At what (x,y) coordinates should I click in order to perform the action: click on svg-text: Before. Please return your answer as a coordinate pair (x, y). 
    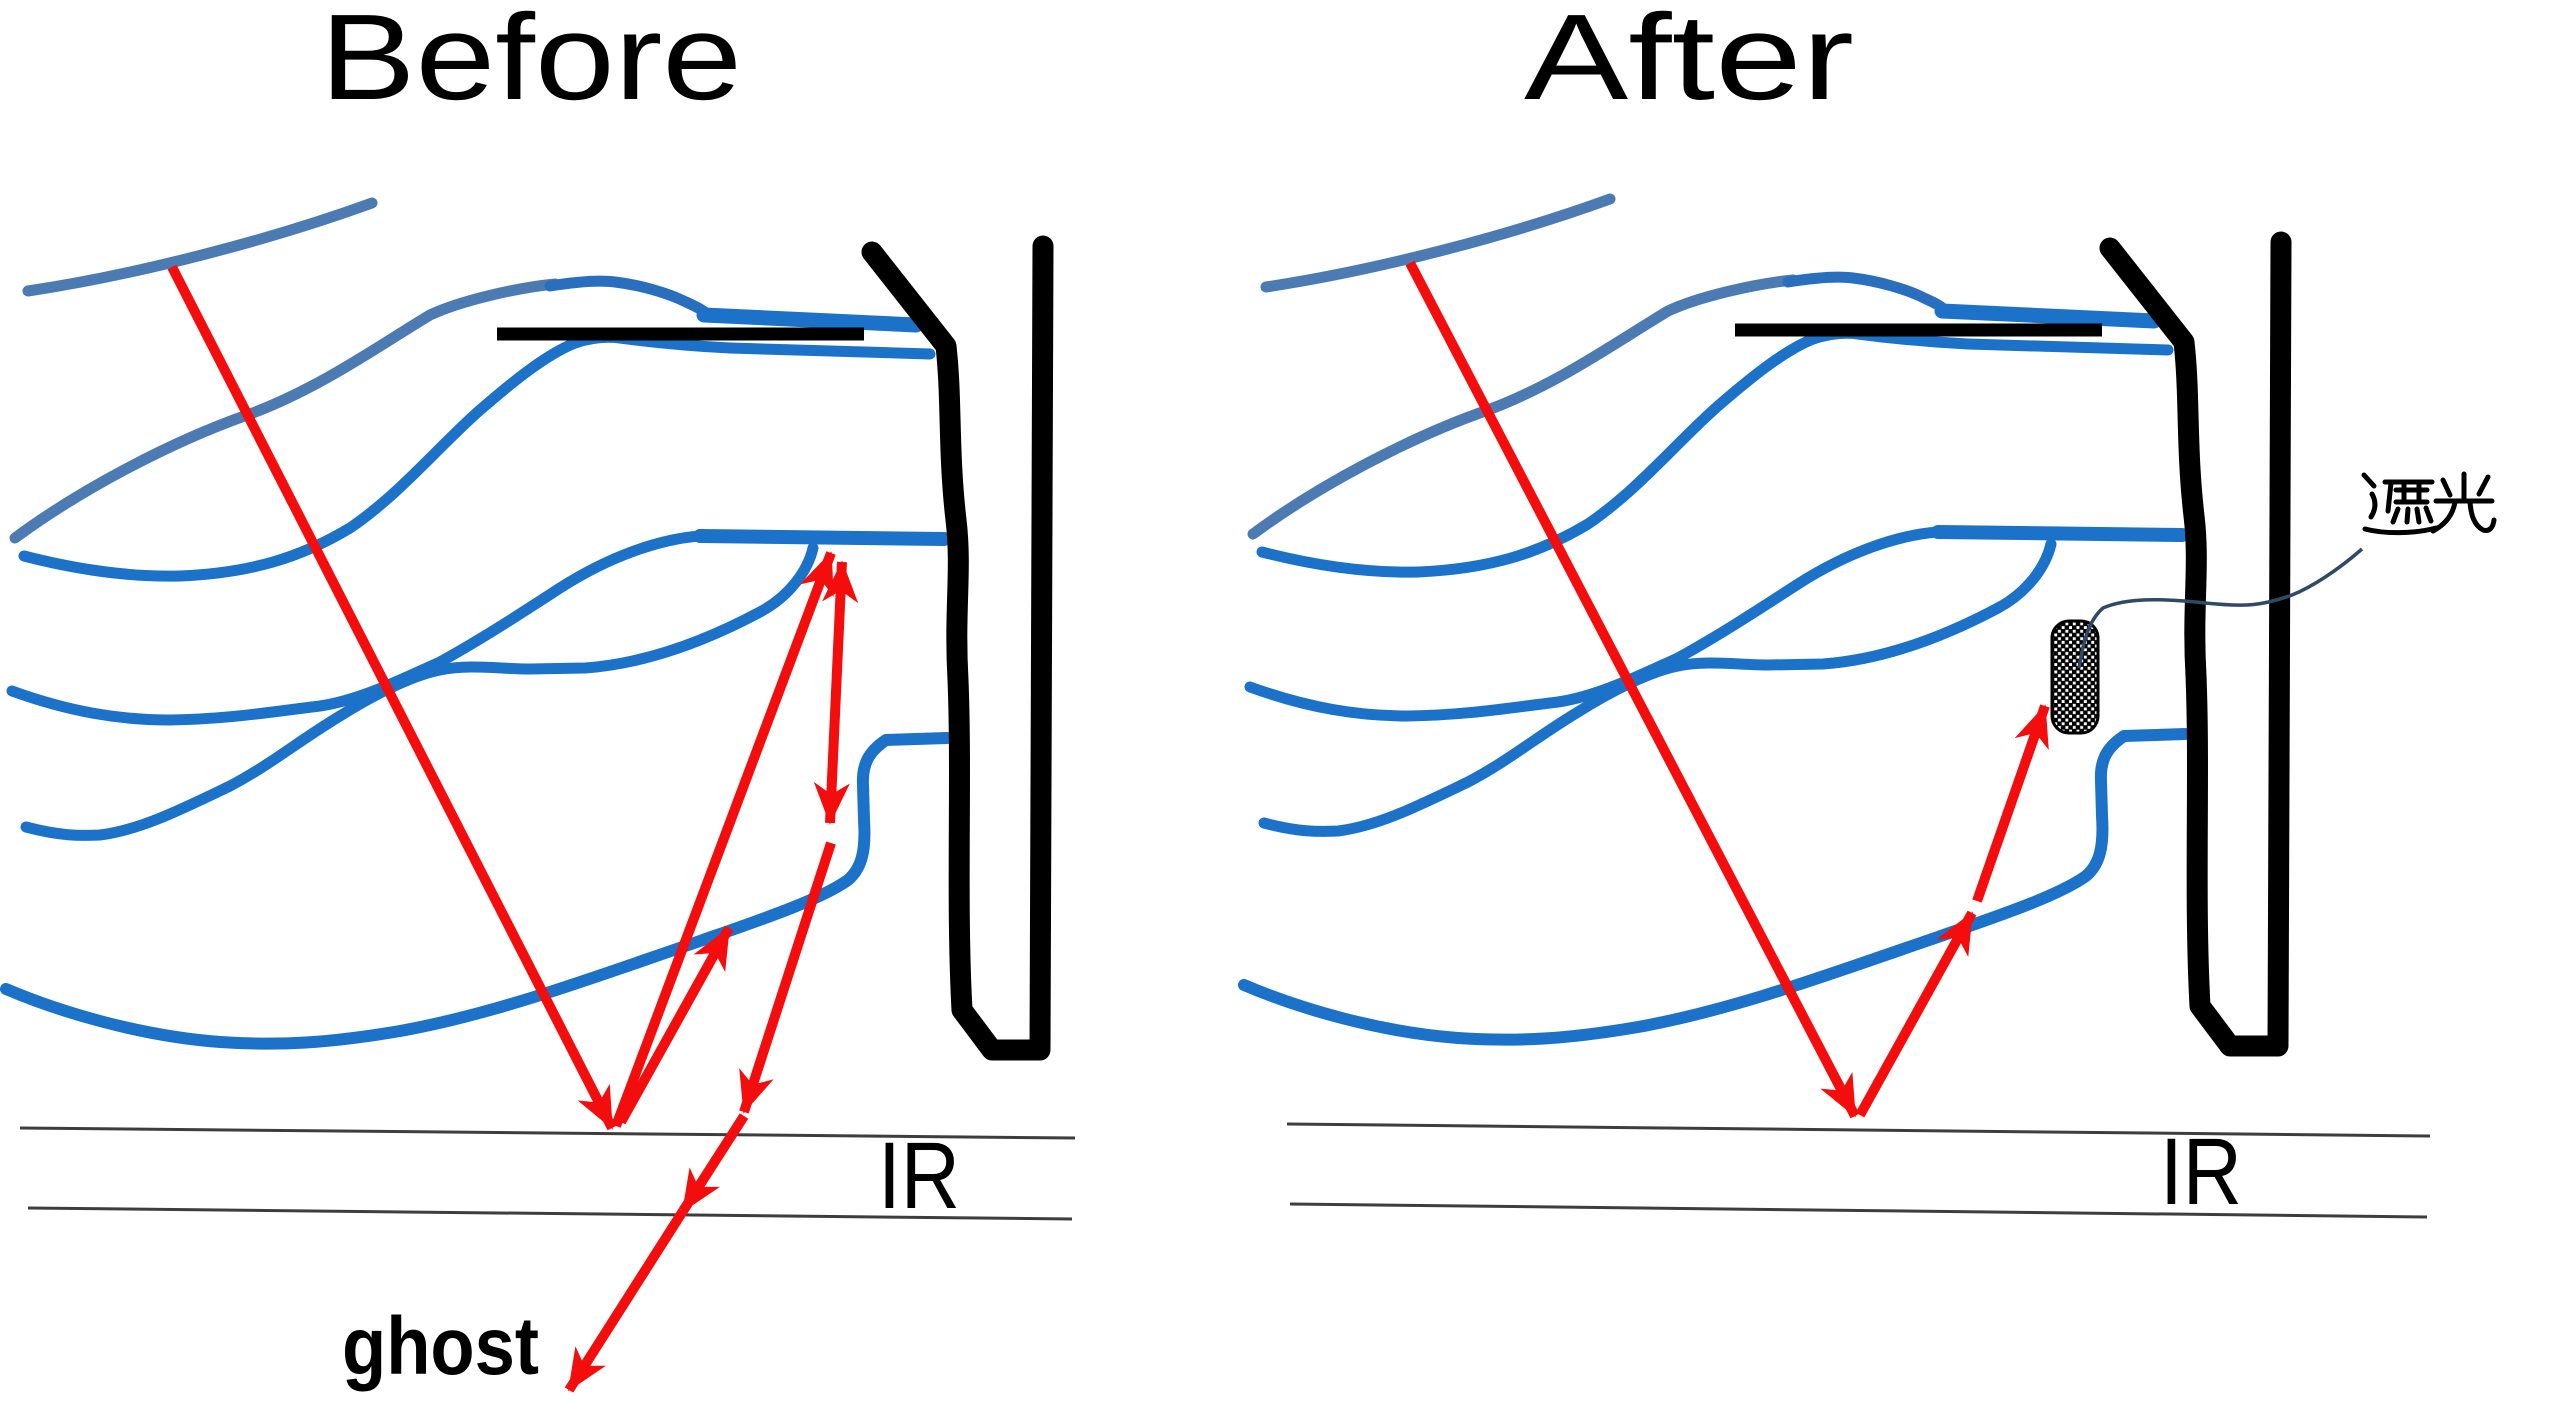
    Looking at the image, I should click on (531, 62).